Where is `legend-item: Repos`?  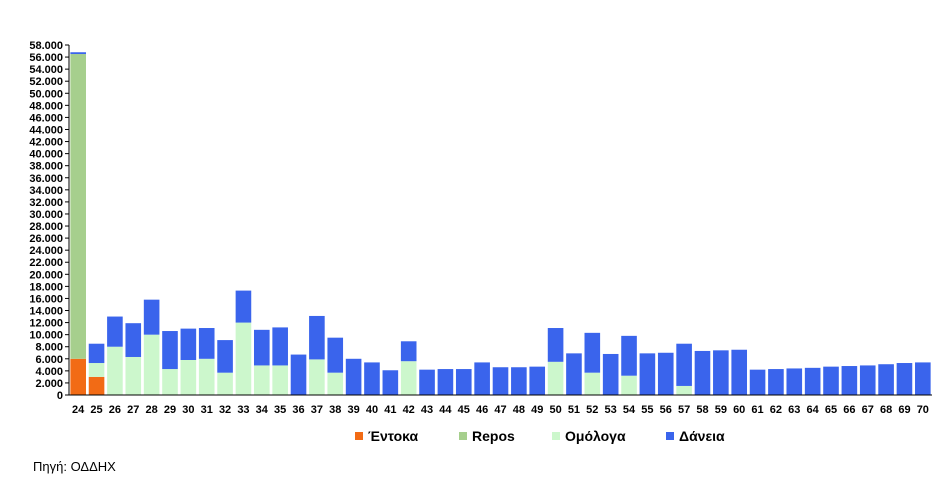 legend-item: Repos is located at coordinates (487, 436).